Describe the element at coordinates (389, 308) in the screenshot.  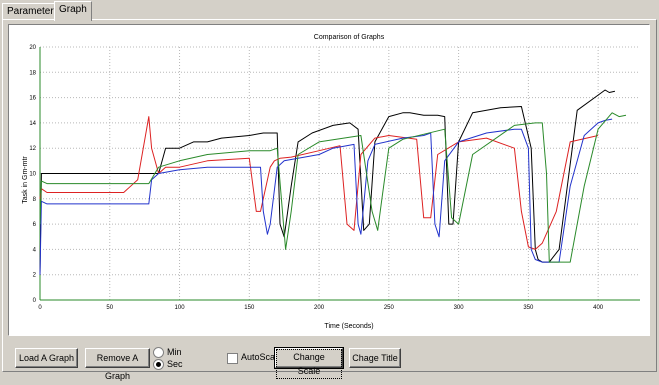
I see `x-tick-label: 250` at that location.